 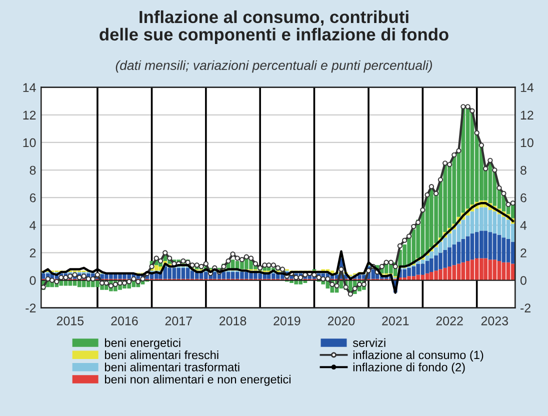 What do you see at coordinates (178, 321) in the screenshot?
I see `x-tick-label: 2017` at bounding box center [178, 321].